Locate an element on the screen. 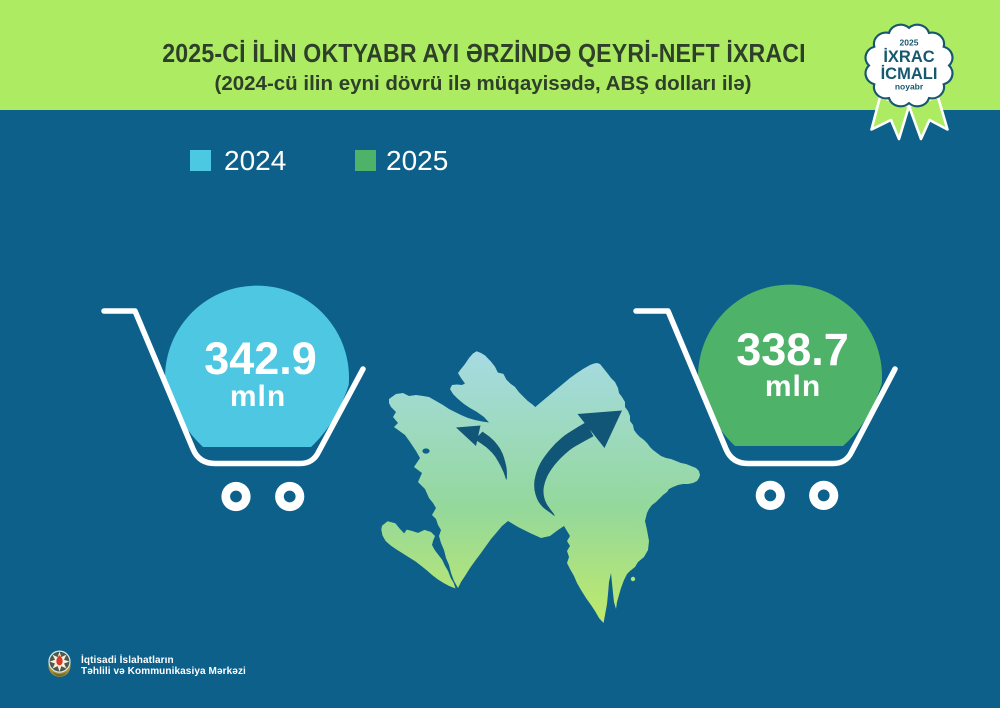  svg-text: 342.9 is located at coordinates (260, 358).